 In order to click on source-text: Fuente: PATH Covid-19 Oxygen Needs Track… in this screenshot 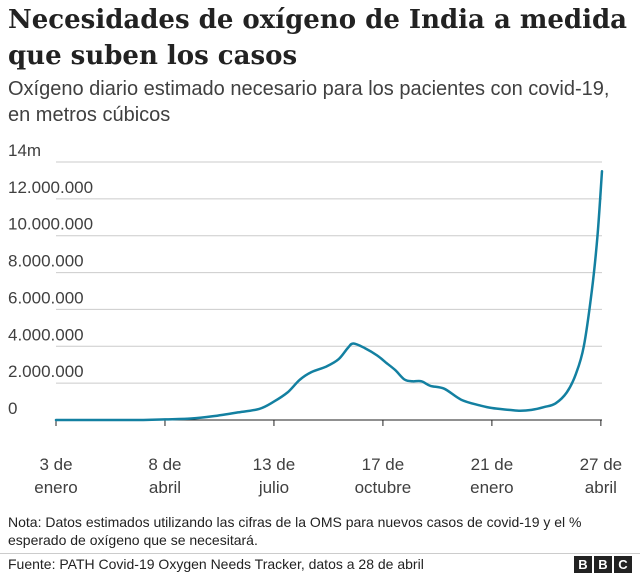, I will do `click(216, 564)`.